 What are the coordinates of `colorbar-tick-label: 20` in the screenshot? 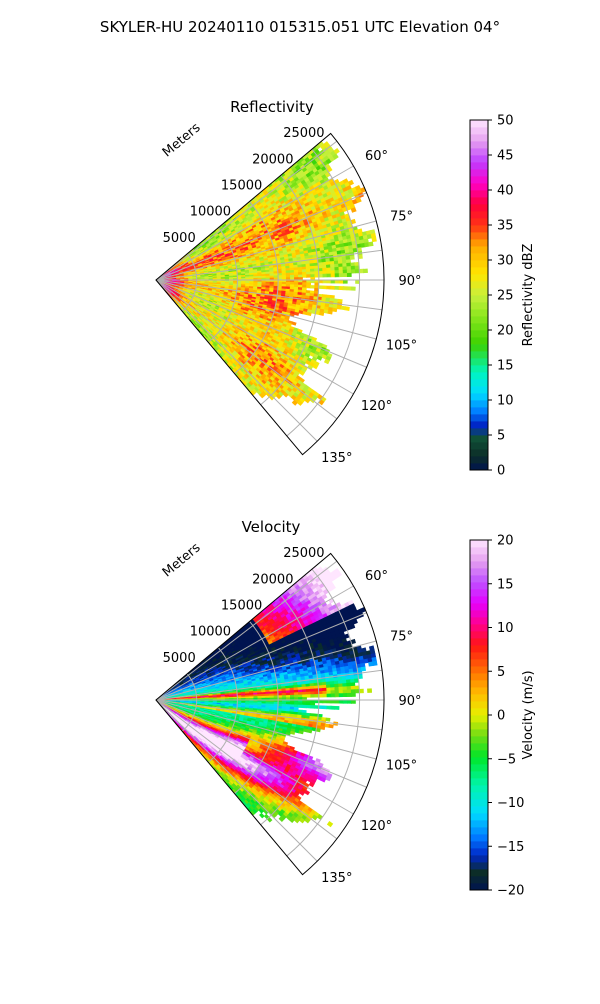 It's located at (505, 331).